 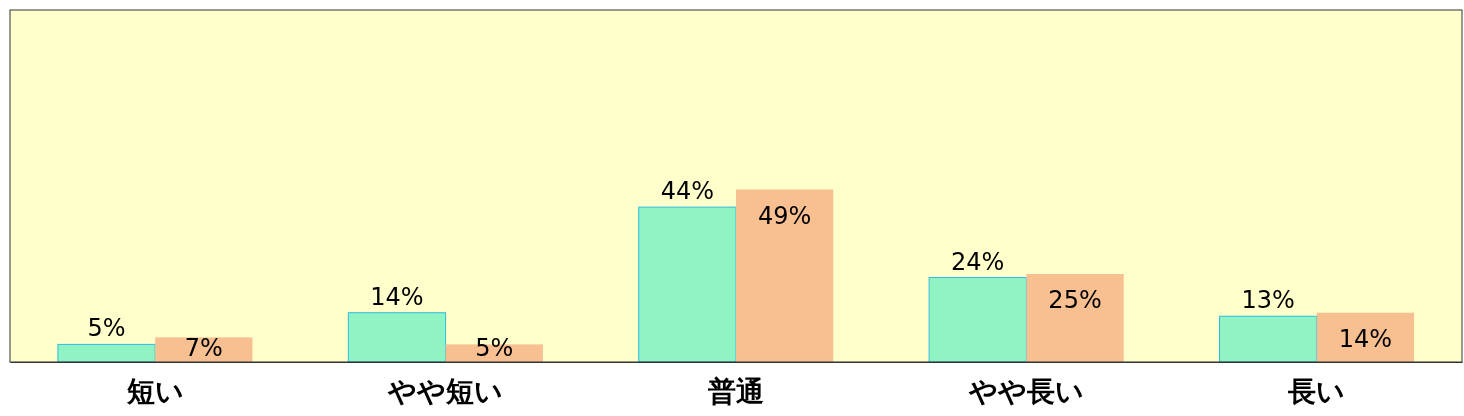 What do you see at coordinates (978, 261) in the screenshot?
I see `data-label: 24%` at bounding box center [978, 261].